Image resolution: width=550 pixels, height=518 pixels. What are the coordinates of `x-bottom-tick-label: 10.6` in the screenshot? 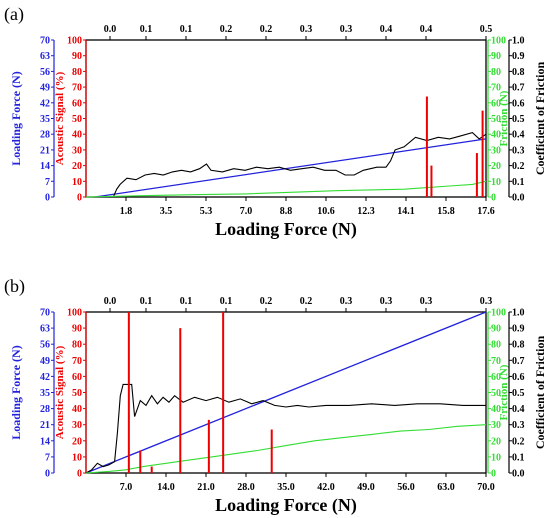 It's located at (326, 211).